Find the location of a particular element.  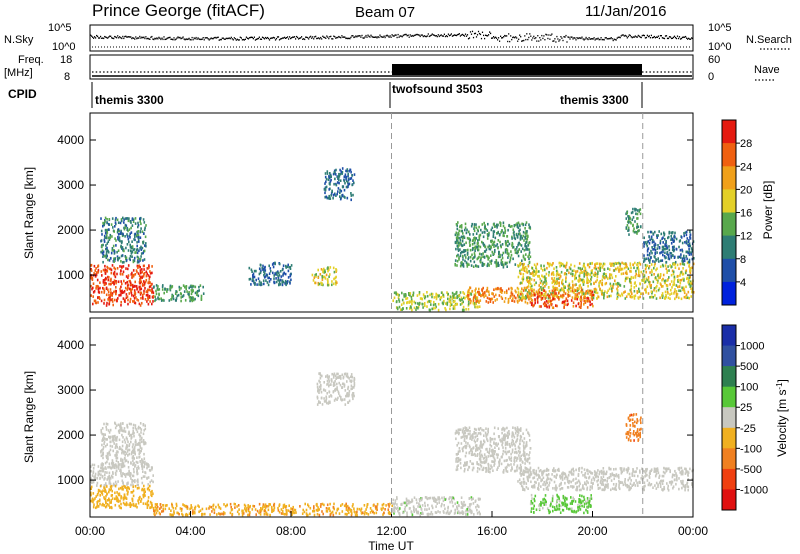

freq-label: Freq. is located at coordinates (31, 60).